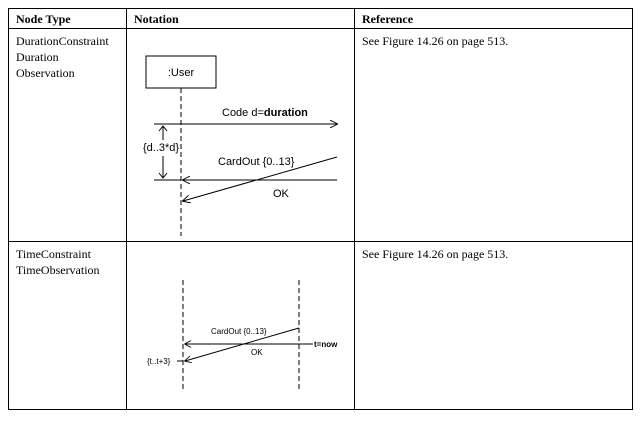 The width and height of the screenshot is (642, 424). What do you see at coordinates (45, 73) in the screenshot?
I see `node-type-line: Observation` at bounding box center [45, 73].